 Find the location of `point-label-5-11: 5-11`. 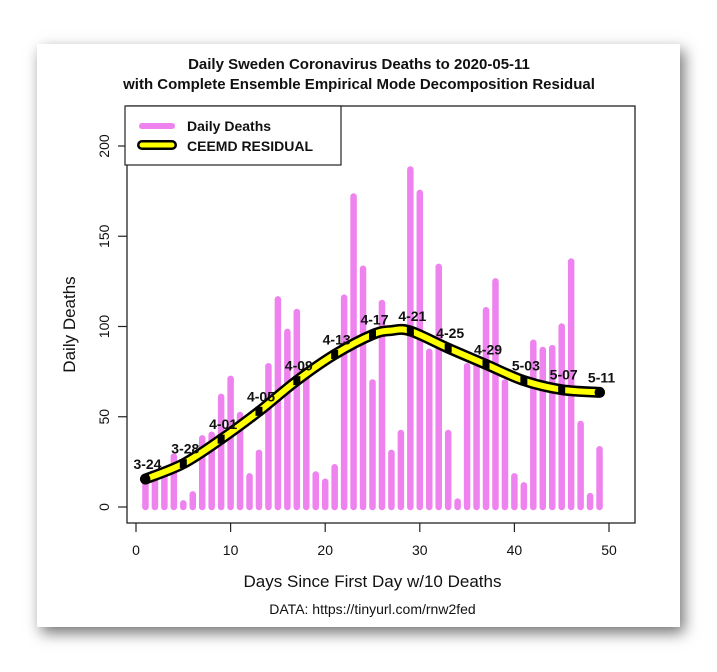

point-label-5-11: 5-11 is located at coordinates (601, 377).